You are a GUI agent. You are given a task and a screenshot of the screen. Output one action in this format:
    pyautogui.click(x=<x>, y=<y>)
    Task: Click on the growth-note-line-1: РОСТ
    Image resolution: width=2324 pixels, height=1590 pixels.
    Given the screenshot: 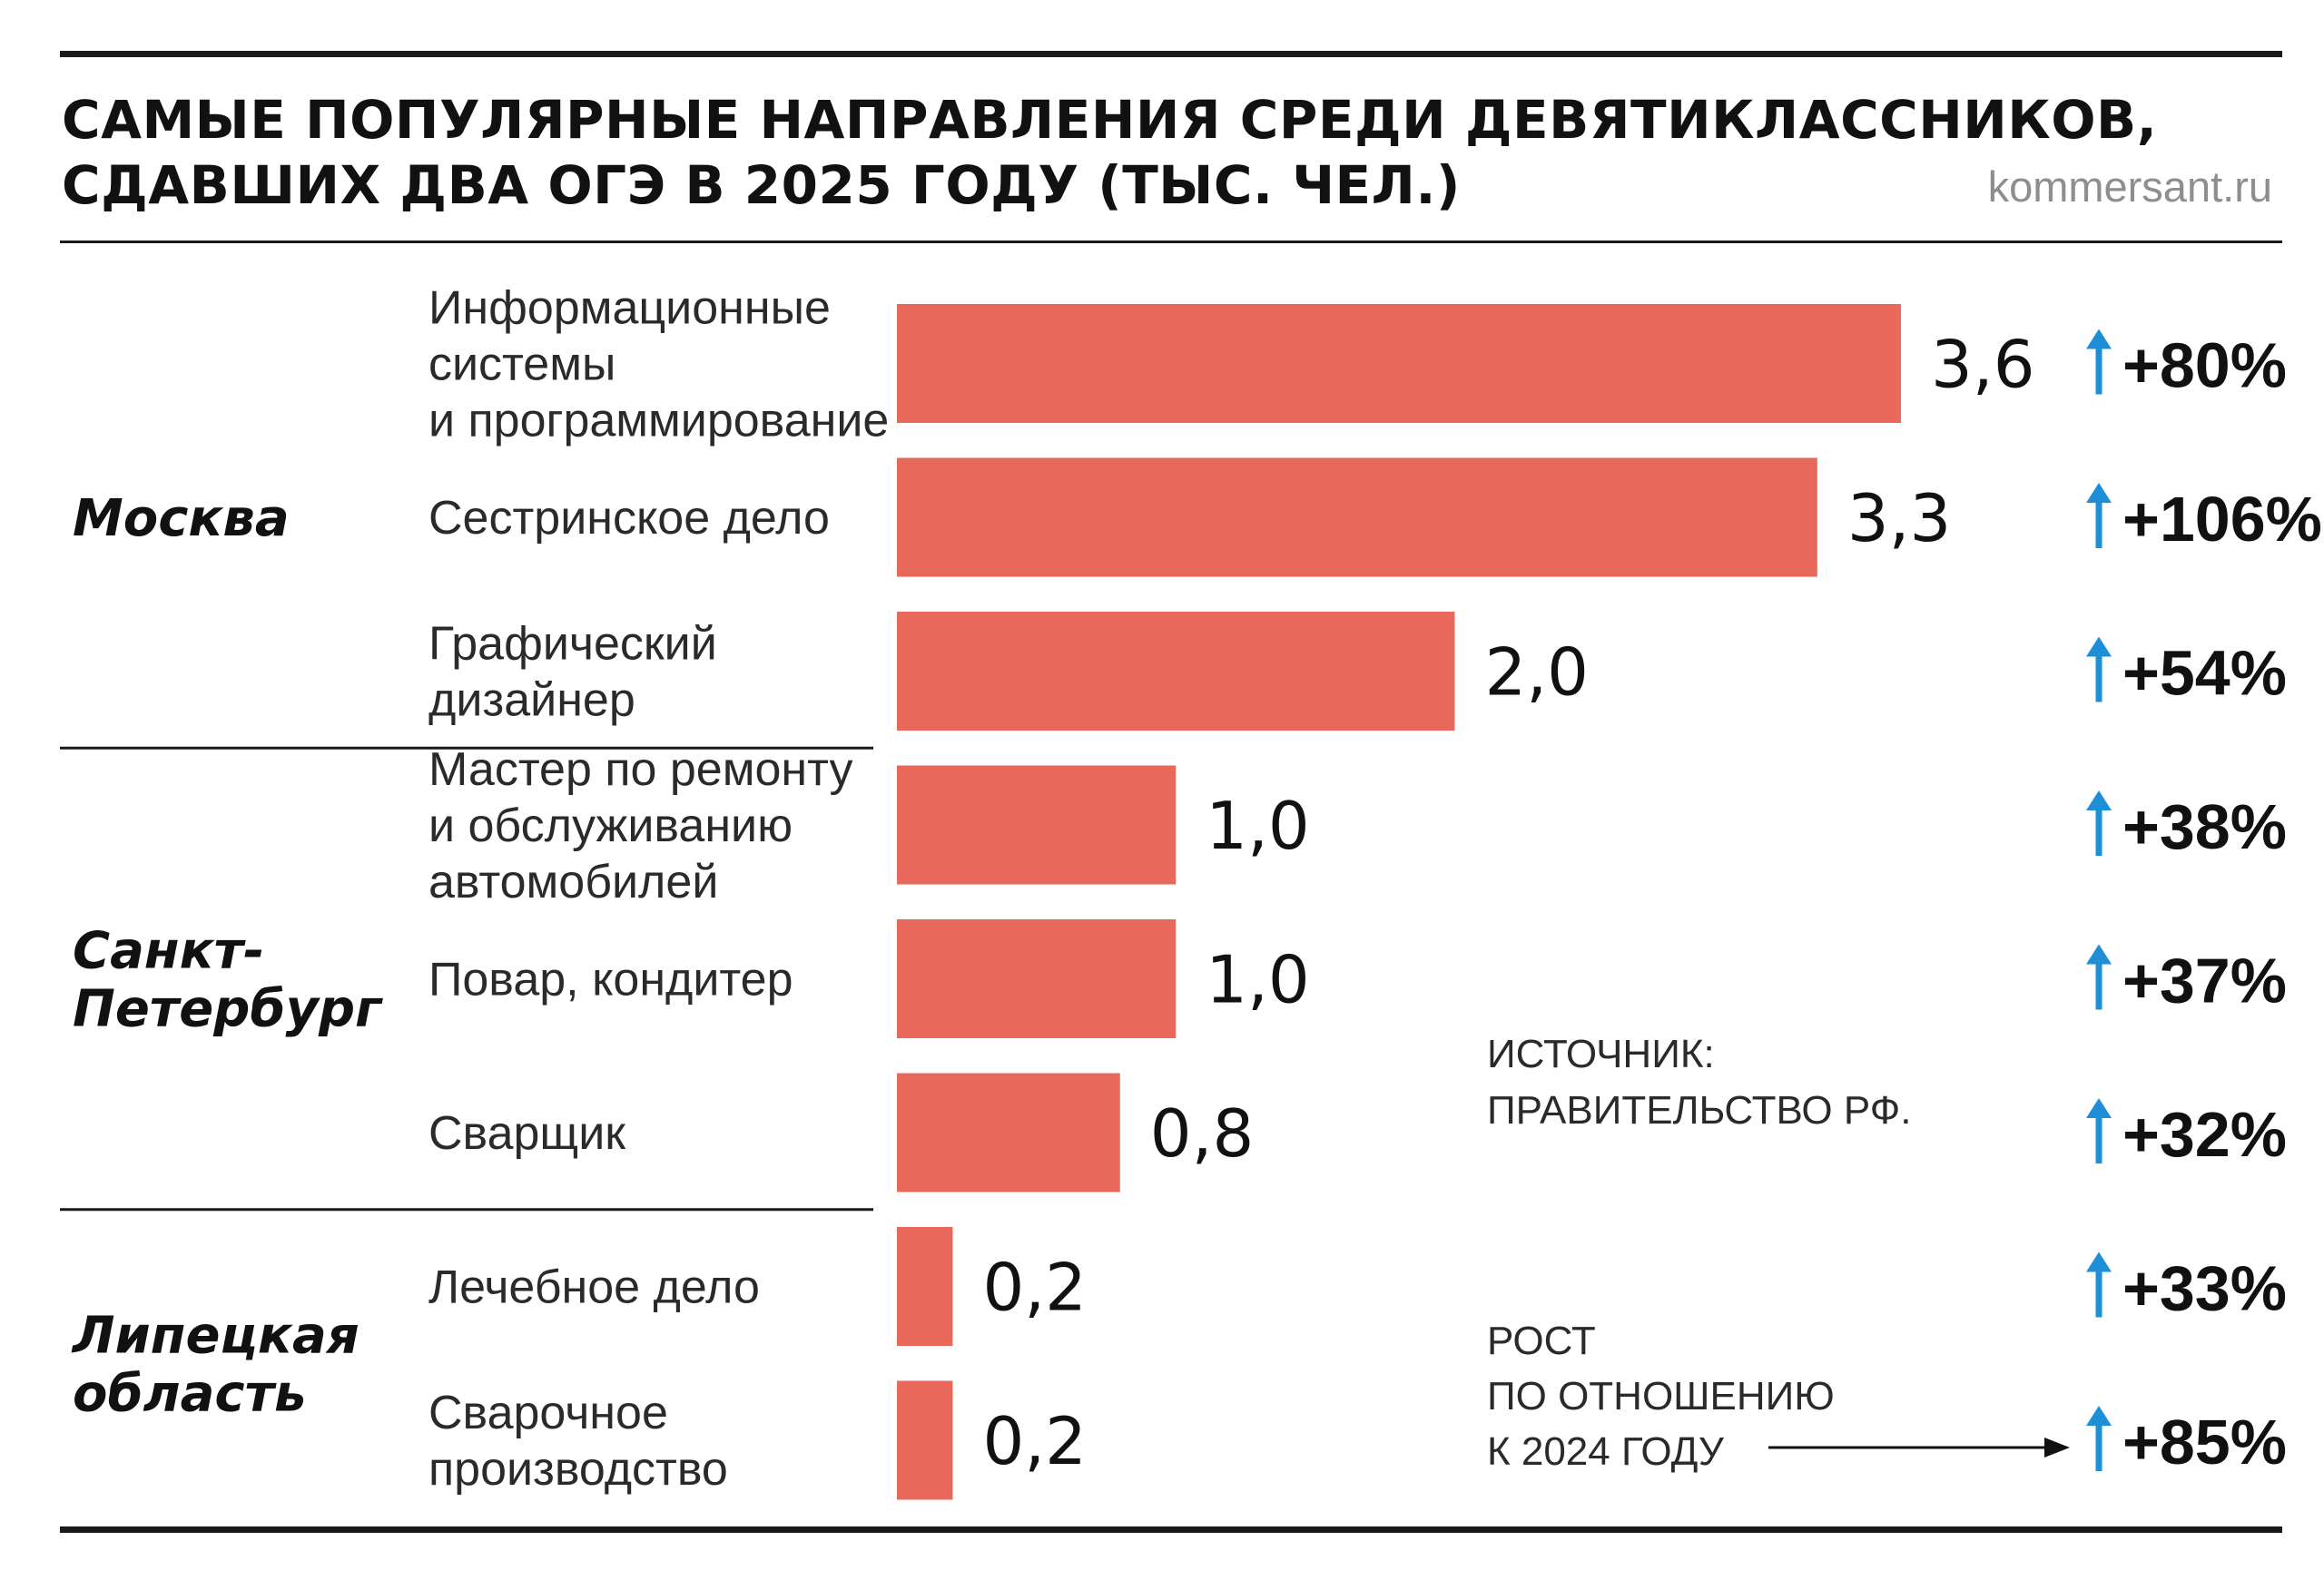 What is the action you would take?
    pyautogui.click(x=1541, y=1341)
    